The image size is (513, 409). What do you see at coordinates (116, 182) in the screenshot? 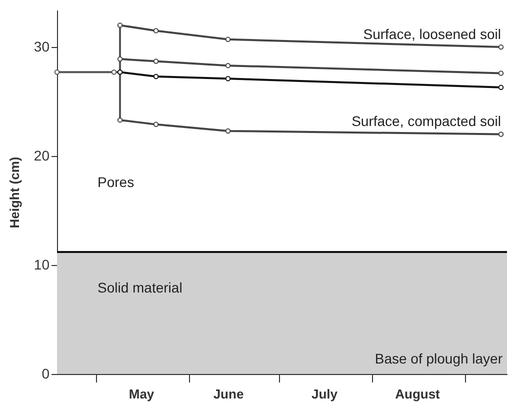
I see `annotation: Pores` at bounding box center [116, 182].